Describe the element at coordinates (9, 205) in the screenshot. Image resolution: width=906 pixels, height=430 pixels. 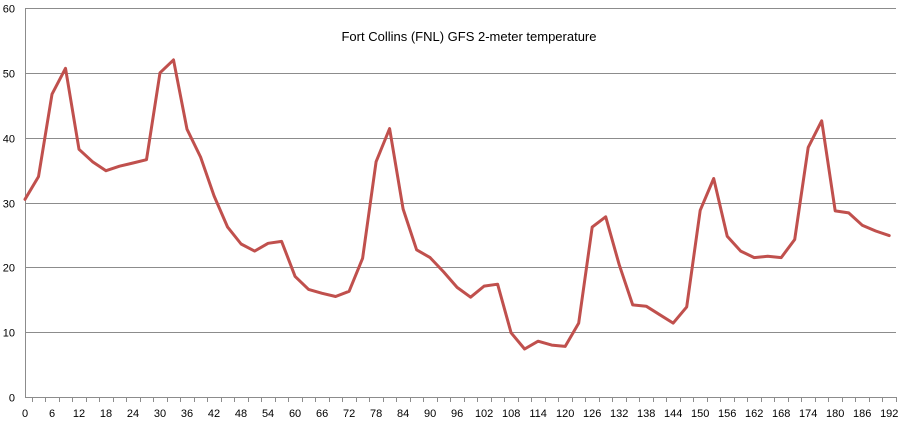
I see `y-tick-label: 30` at that location.